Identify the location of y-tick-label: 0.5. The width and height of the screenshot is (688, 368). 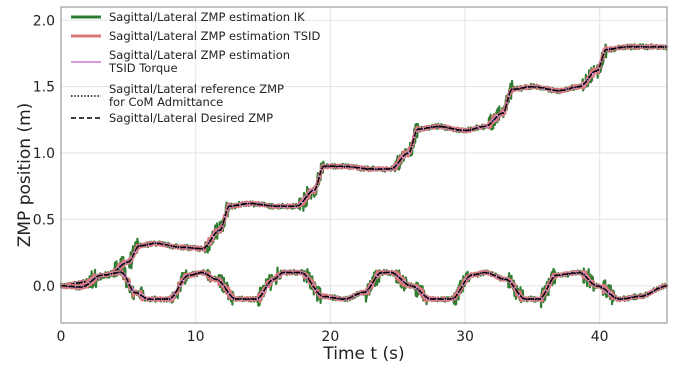
(44, 220).